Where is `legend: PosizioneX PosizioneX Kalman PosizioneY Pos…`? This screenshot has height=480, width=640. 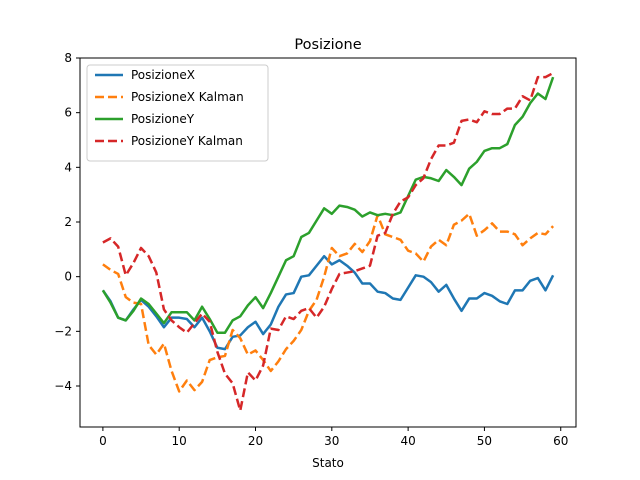
legend: PosizioneX PosizioneX Kalman PosizioneY Pos… is located at coordinates (177, 113).